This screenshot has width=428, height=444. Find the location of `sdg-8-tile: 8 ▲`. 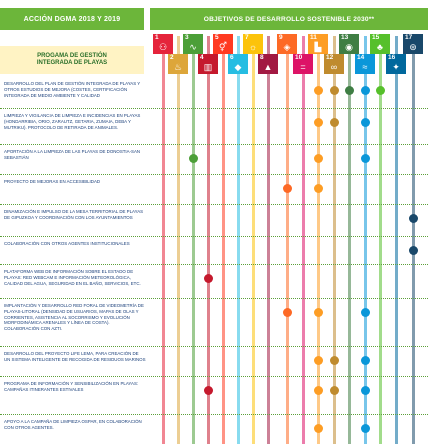

sdg-8-tile: 8 ▲ is located at coordinates (268, 64).